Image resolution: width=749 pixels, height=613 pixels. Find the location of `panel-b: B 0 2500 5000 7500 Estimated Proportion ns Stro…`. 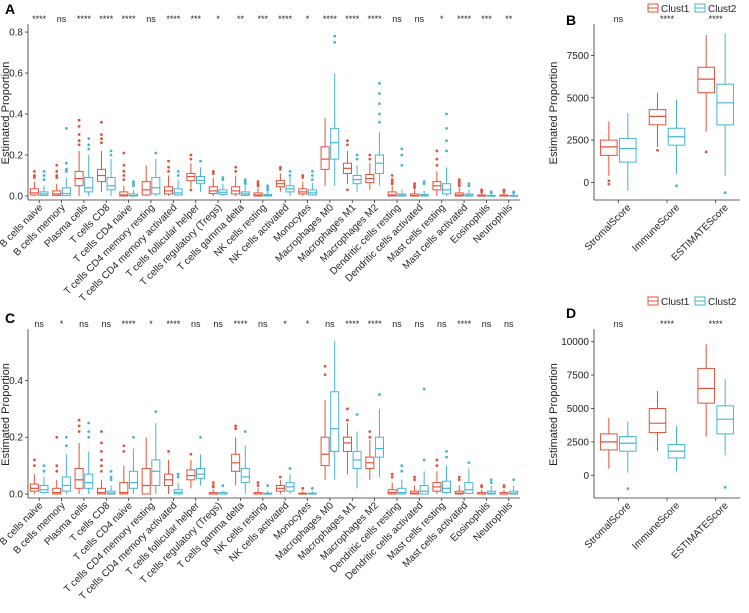

panel-b: B 0 2500 5000 7500 Estimated Proportion ns Stro… is located at coordinates (644, 133).